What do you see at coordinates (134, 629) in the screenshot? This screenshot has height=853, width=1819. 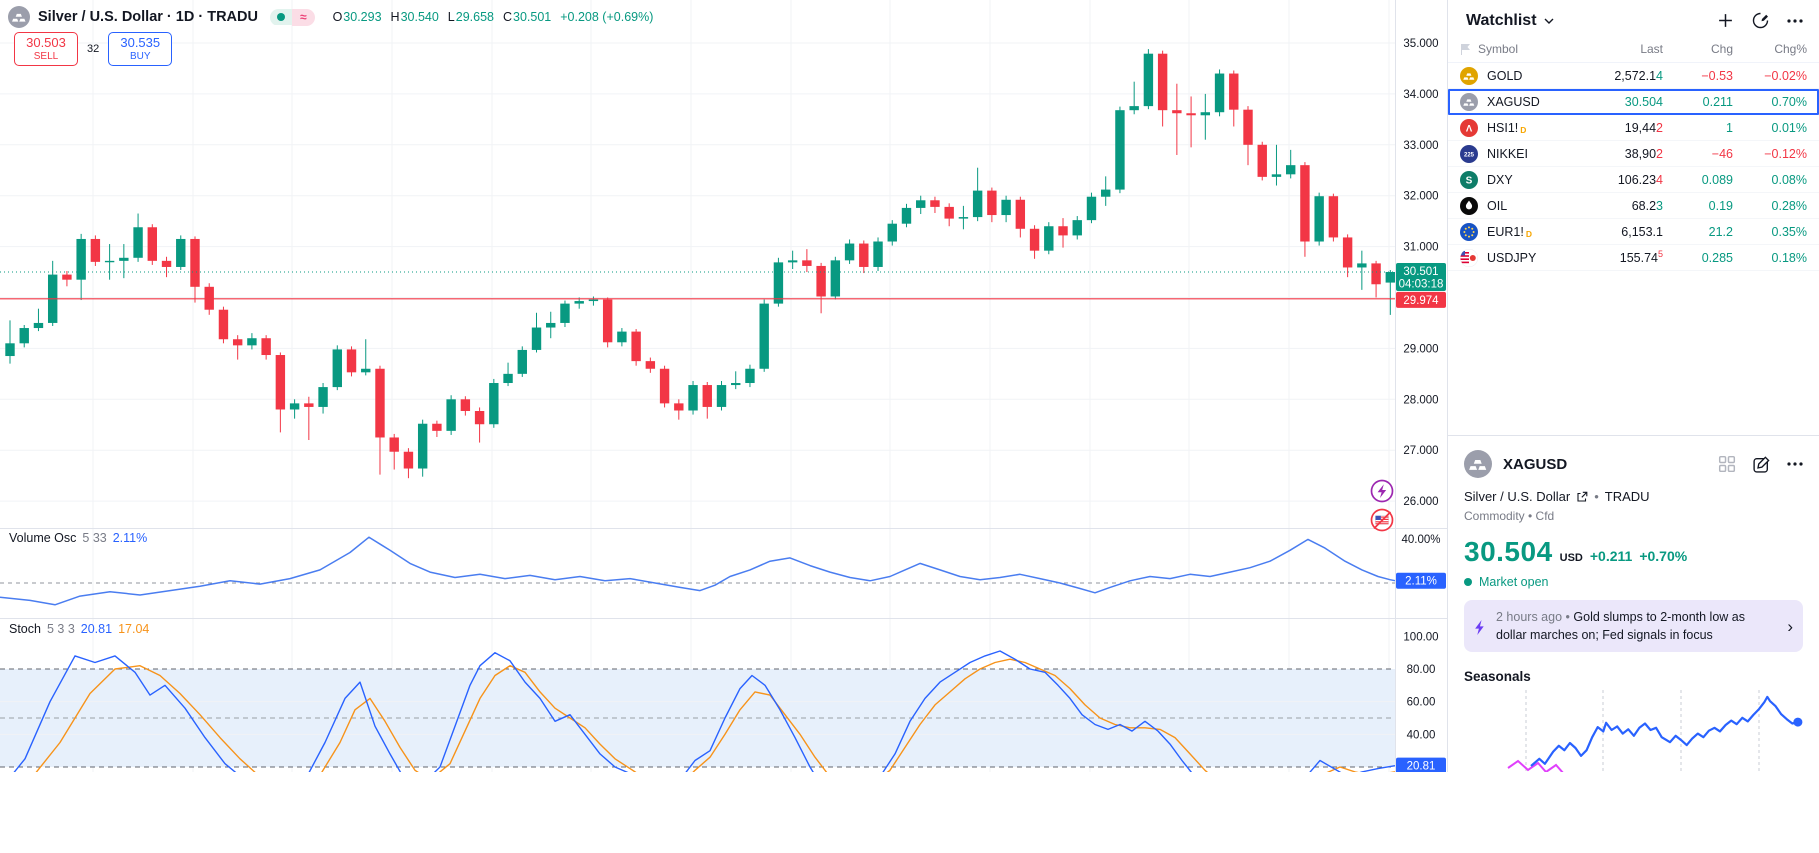 I see `stoch-d-value: 17.04` at bounding box center [134, 629].